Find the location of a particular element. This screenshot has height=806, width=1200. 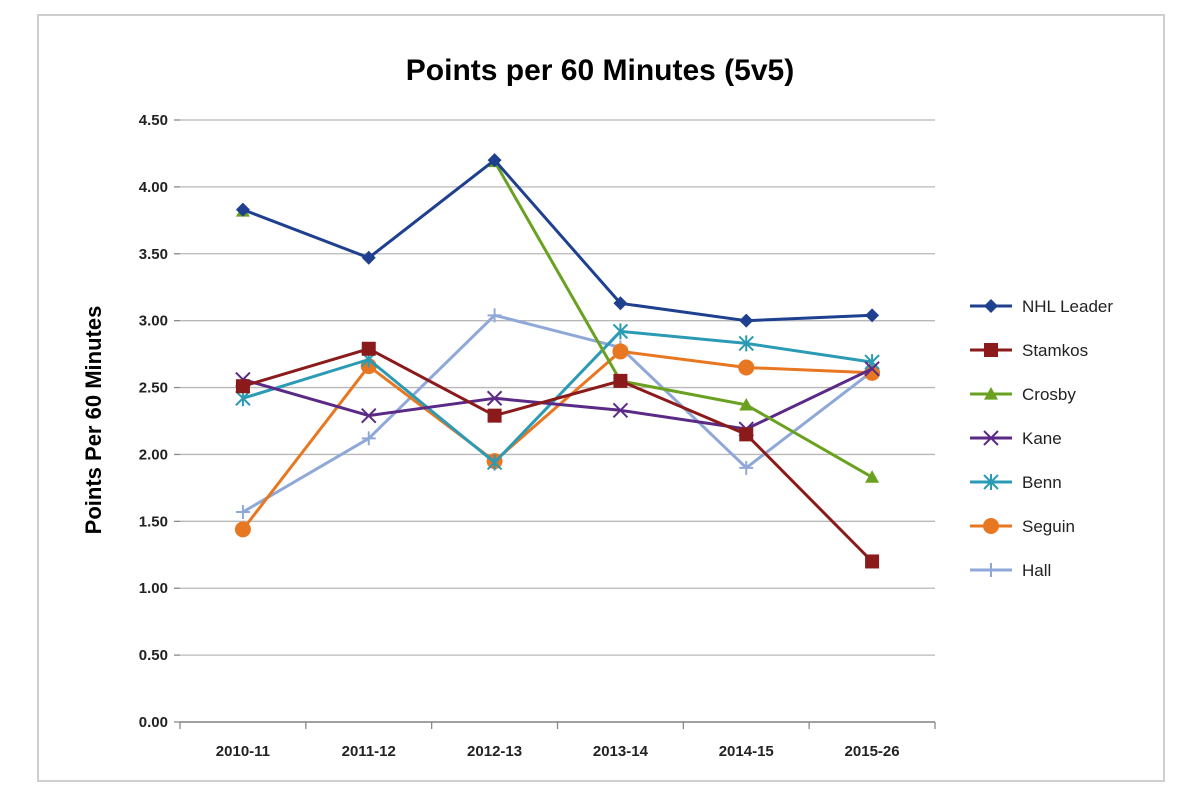

y-tick-label: 4.50 is located at coordinates (153, 120).